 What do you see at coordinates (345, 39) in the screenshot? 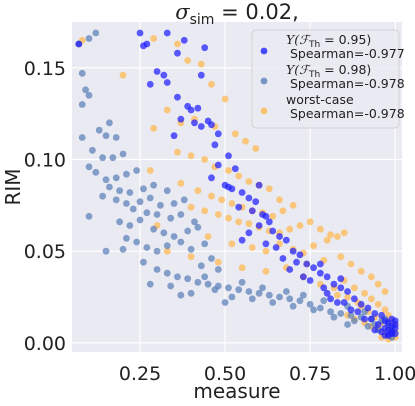
I see `legend-label-suffix: = 0.95)` at bounding box center [345, 39].